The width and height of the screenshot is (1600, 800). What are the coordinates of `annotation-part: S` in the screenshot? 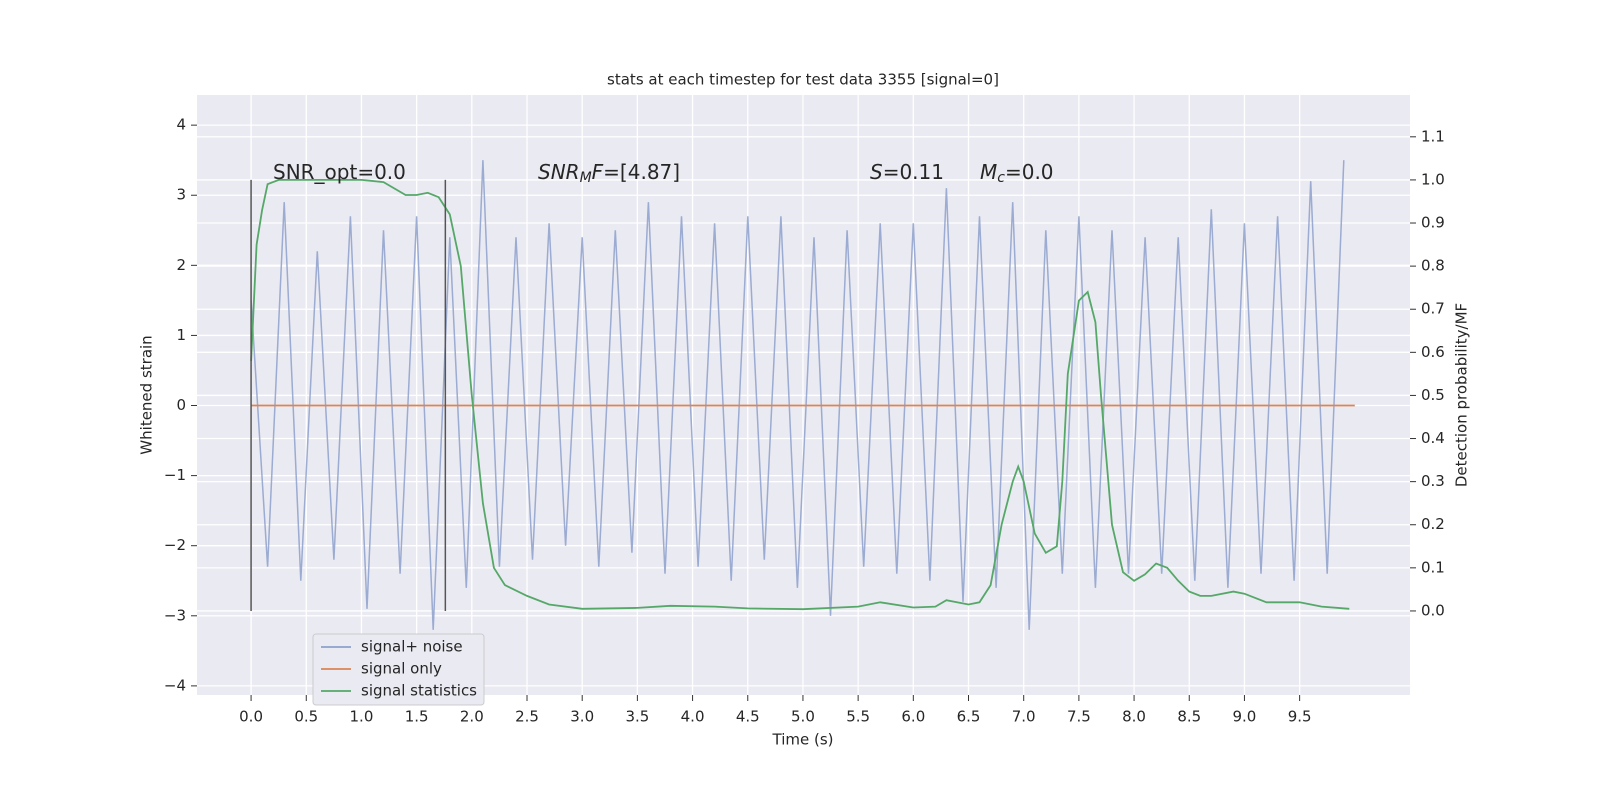 It's located at (876, 172).